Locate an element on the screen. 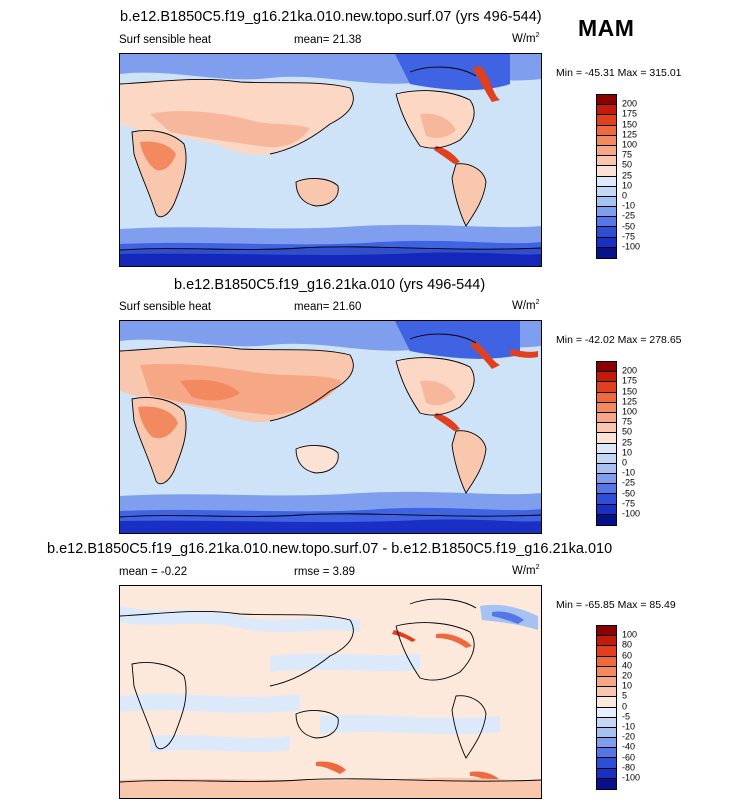  panel-2-colorbar is located at coordinates (606, 443).